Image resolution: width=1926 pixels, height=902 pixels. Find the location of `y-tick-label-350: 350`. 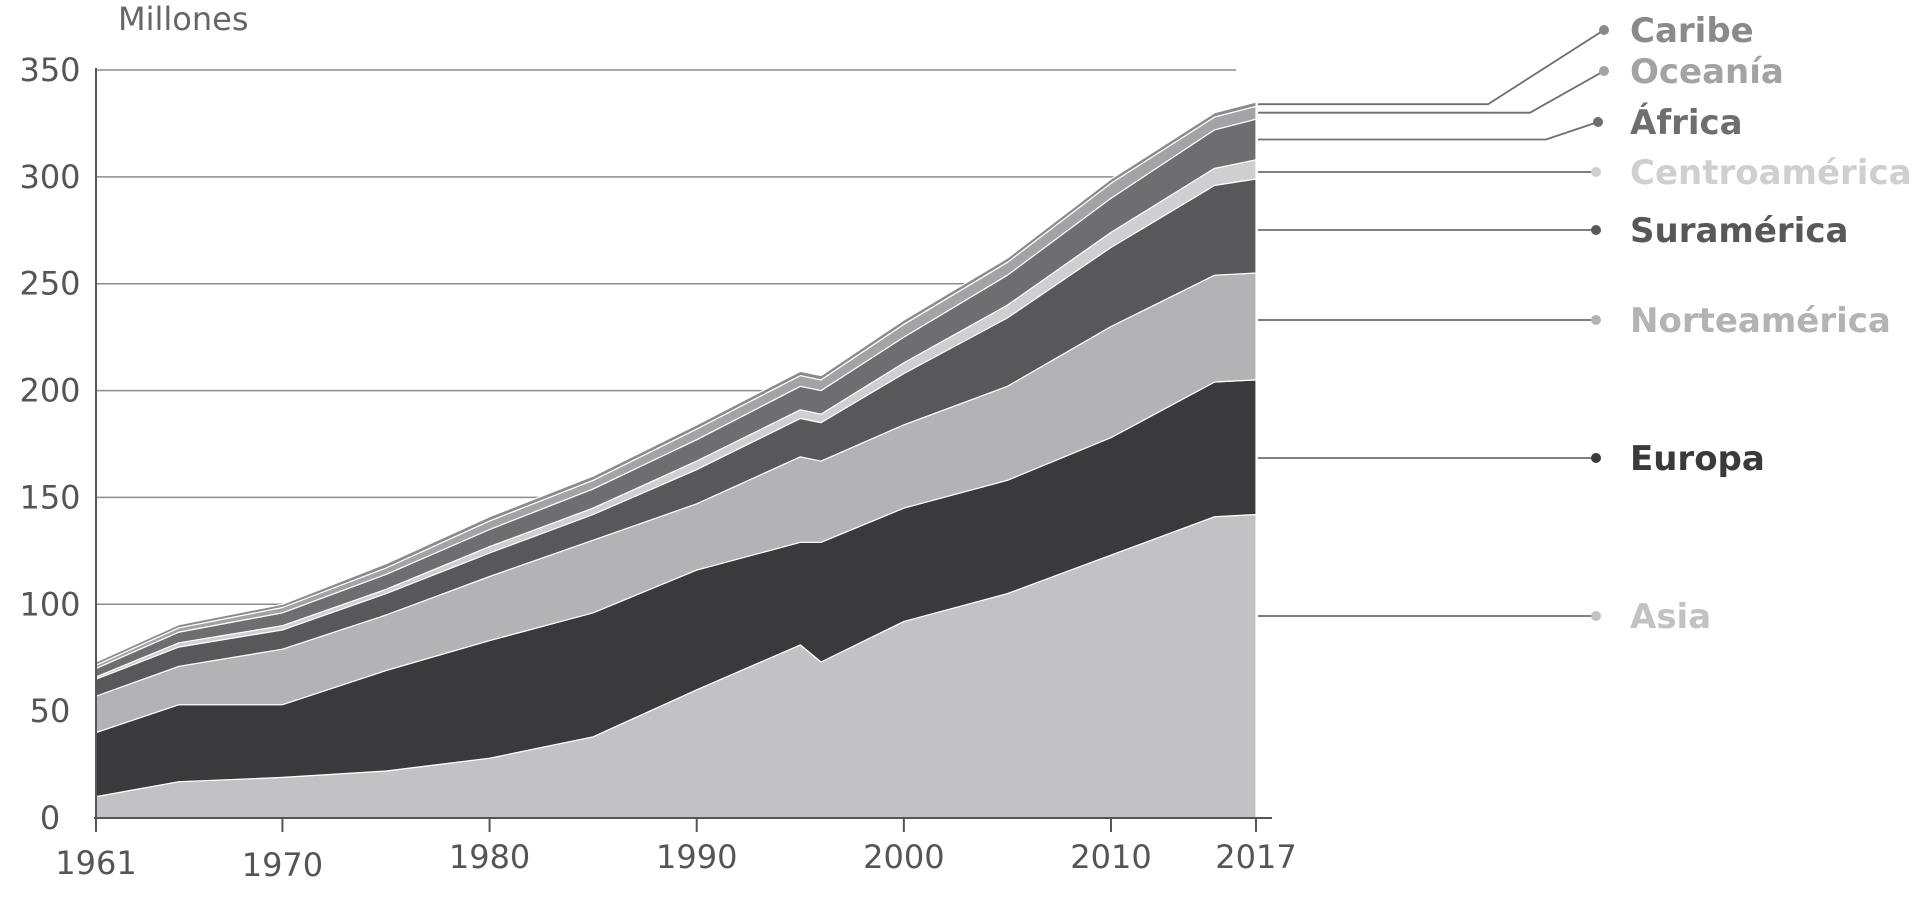

y-tick-label-350: 350 is located at coordinates (49, 70).